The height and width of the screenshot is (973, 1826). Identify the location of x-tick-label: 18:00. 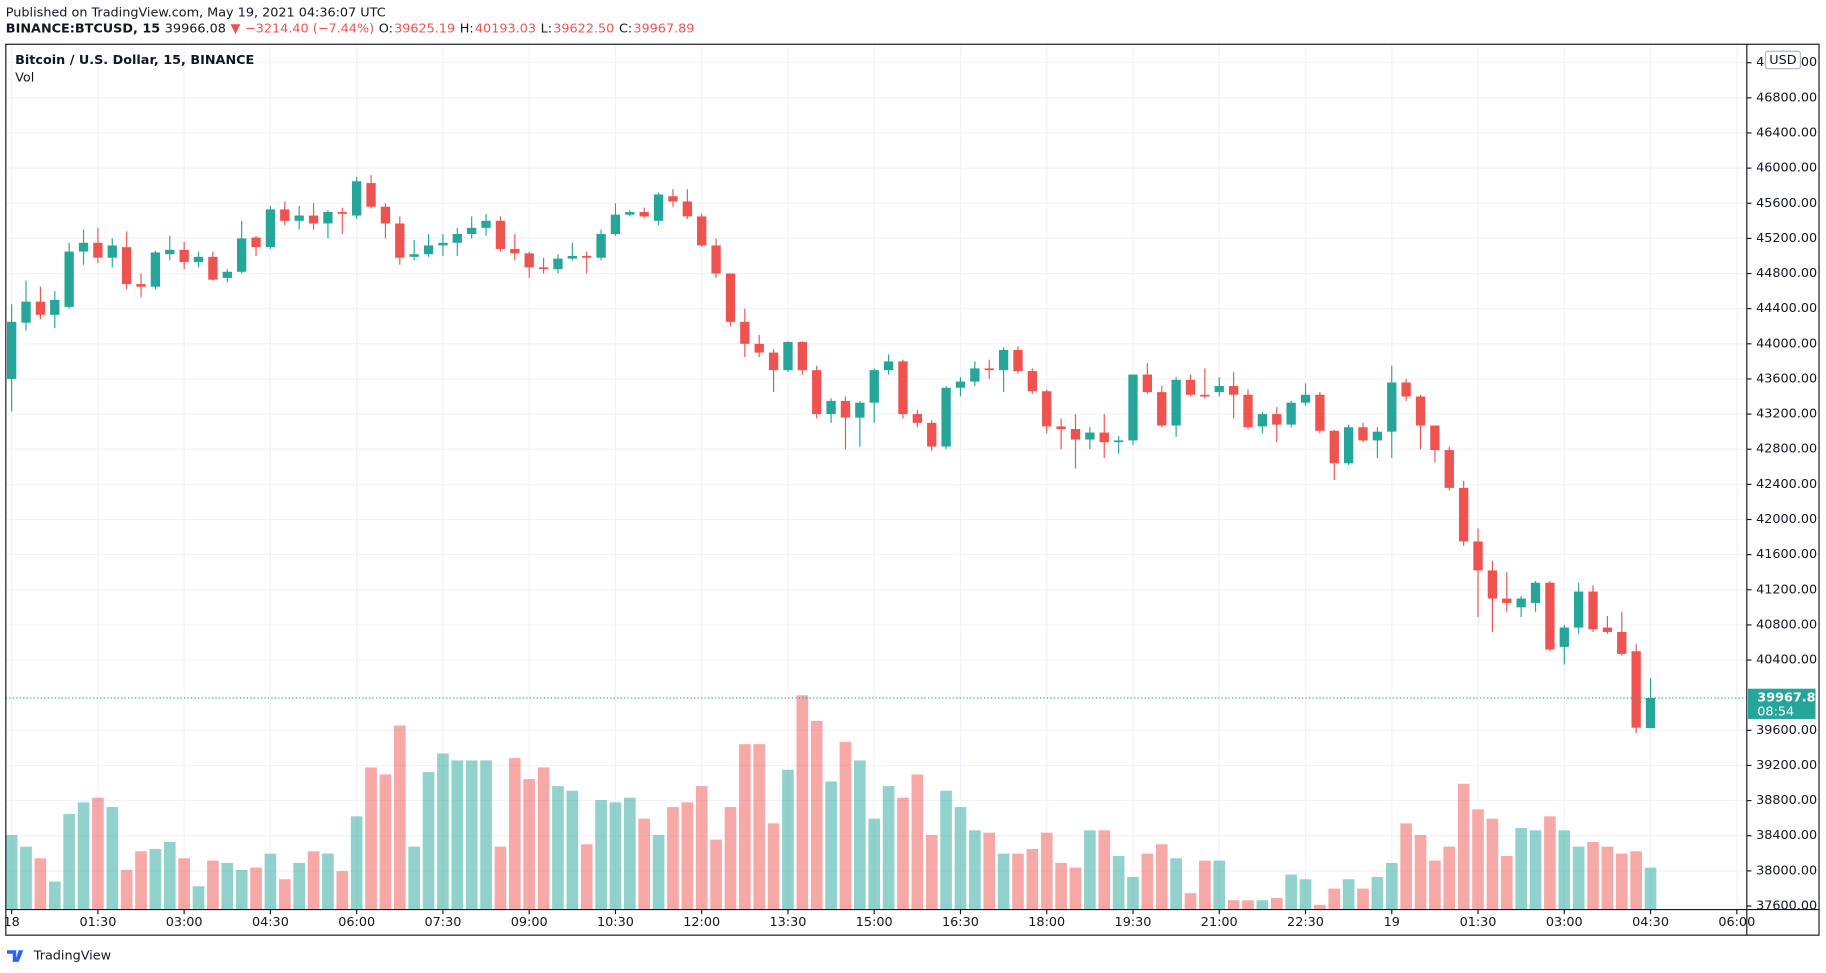
(1046, 922).